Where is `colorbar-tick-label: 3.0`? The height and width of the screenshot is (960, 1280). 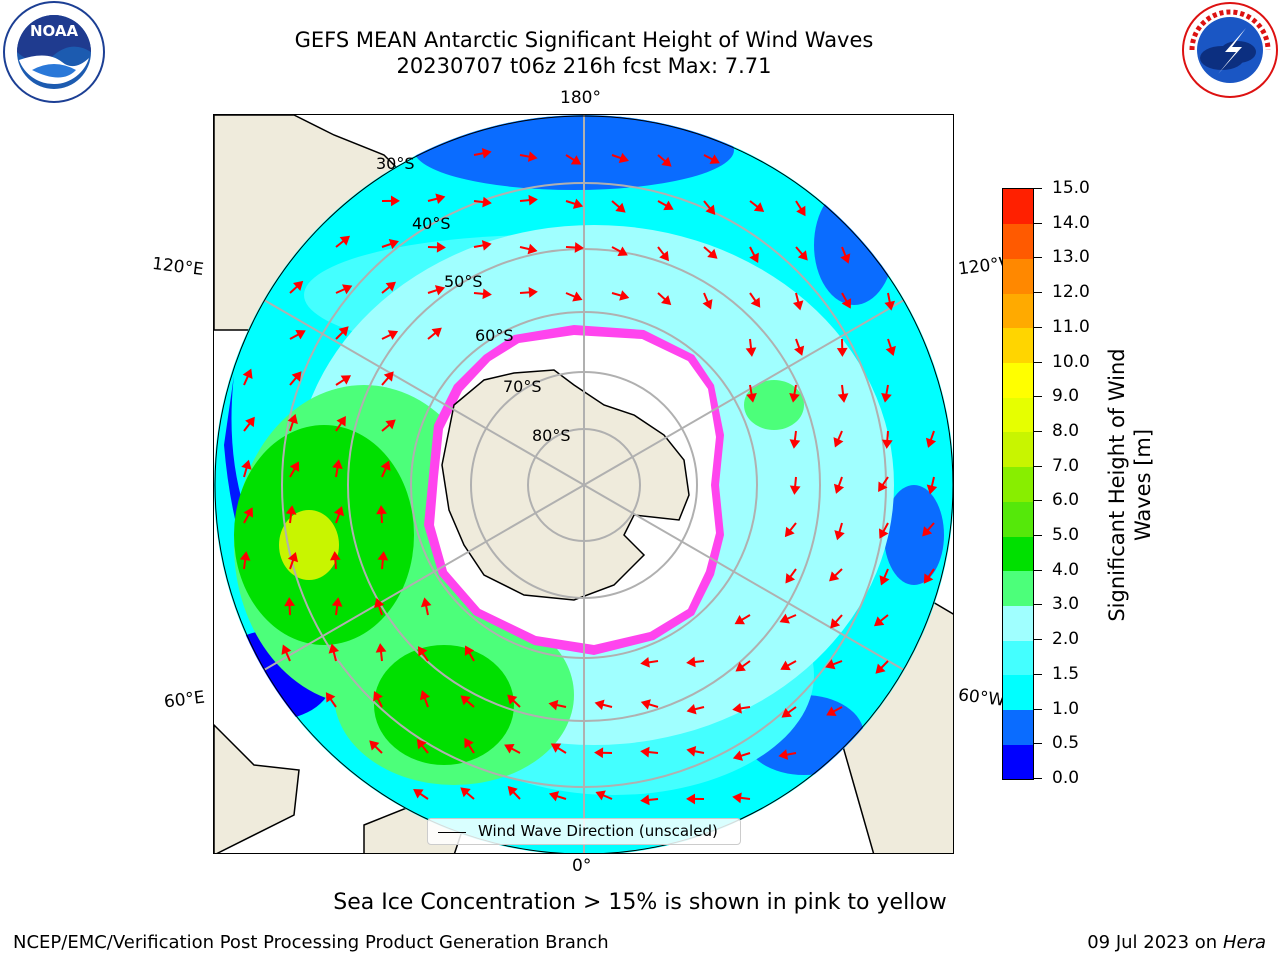 colorbar-tick-label: 3.0 is located at coordinates (1066, 604).